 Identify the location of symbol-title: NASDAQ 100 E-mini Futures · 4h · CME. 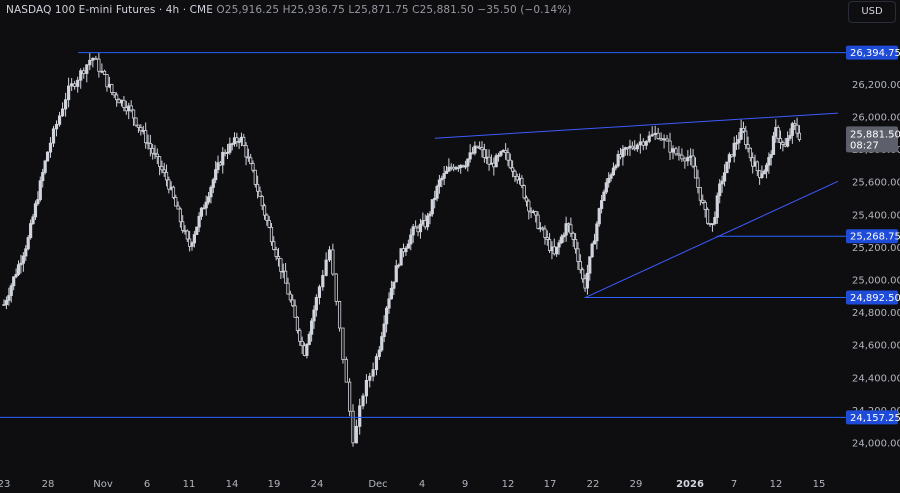
(109, 10).